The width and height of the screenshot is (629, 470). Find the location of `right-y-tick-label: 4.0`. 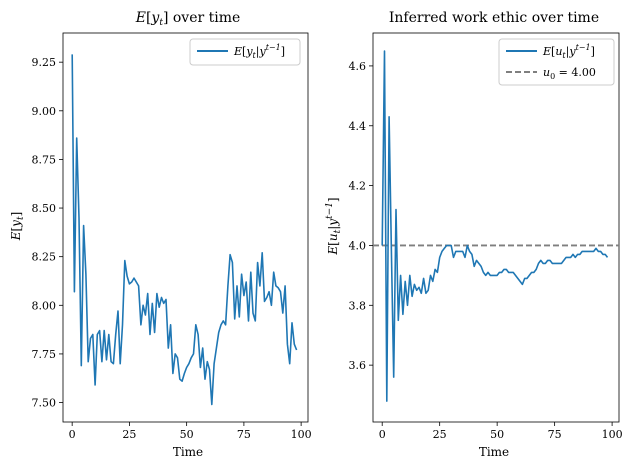

right-y-tick-label: 4.0 is located at coordinates (358, 245).